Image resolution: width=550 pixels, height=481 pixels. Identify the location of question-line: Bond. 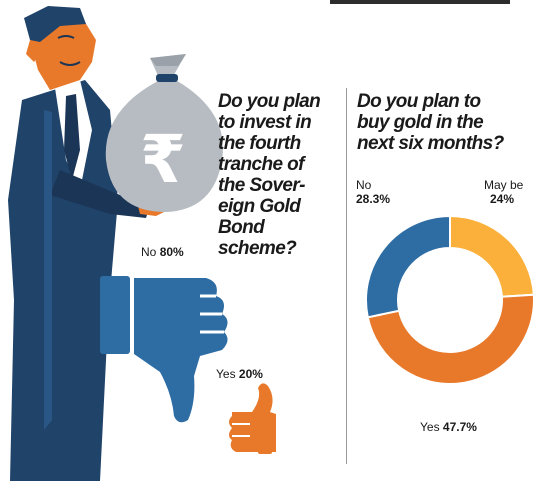
(241, 227).